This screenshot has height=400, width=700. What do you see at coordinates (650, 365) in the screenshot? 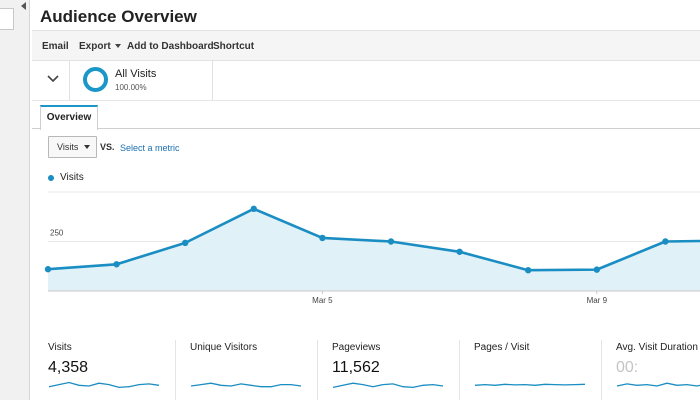
I see `scorecard-avg-visit-duration: Avg. Visit Duration 00:` at bounding box center [650, 365].